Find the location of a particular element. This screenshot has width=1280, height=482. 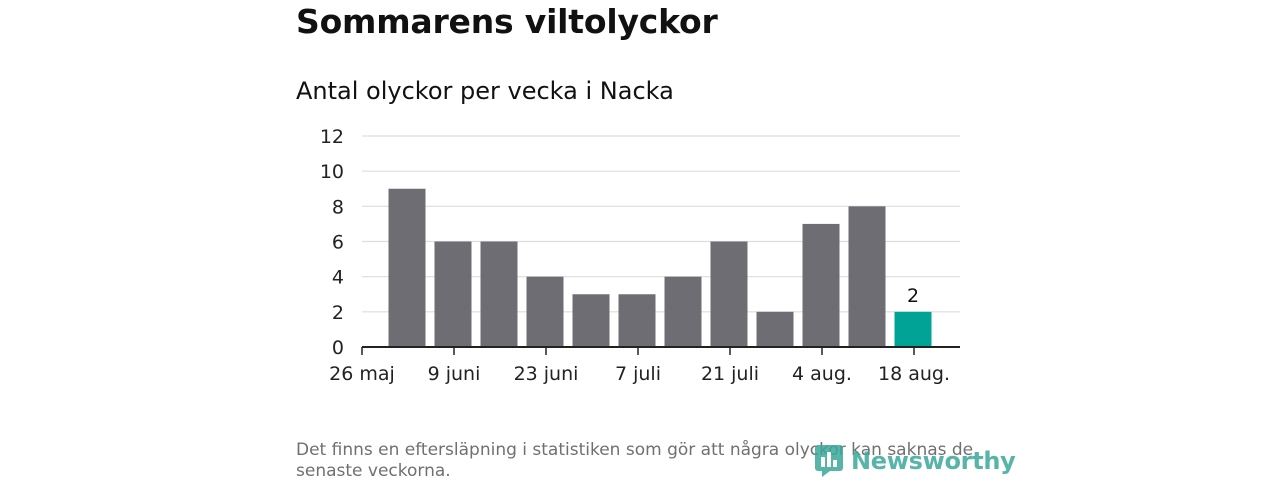

newsworthy-logo-text: Newsworthy is located at coordinates (933, 461).